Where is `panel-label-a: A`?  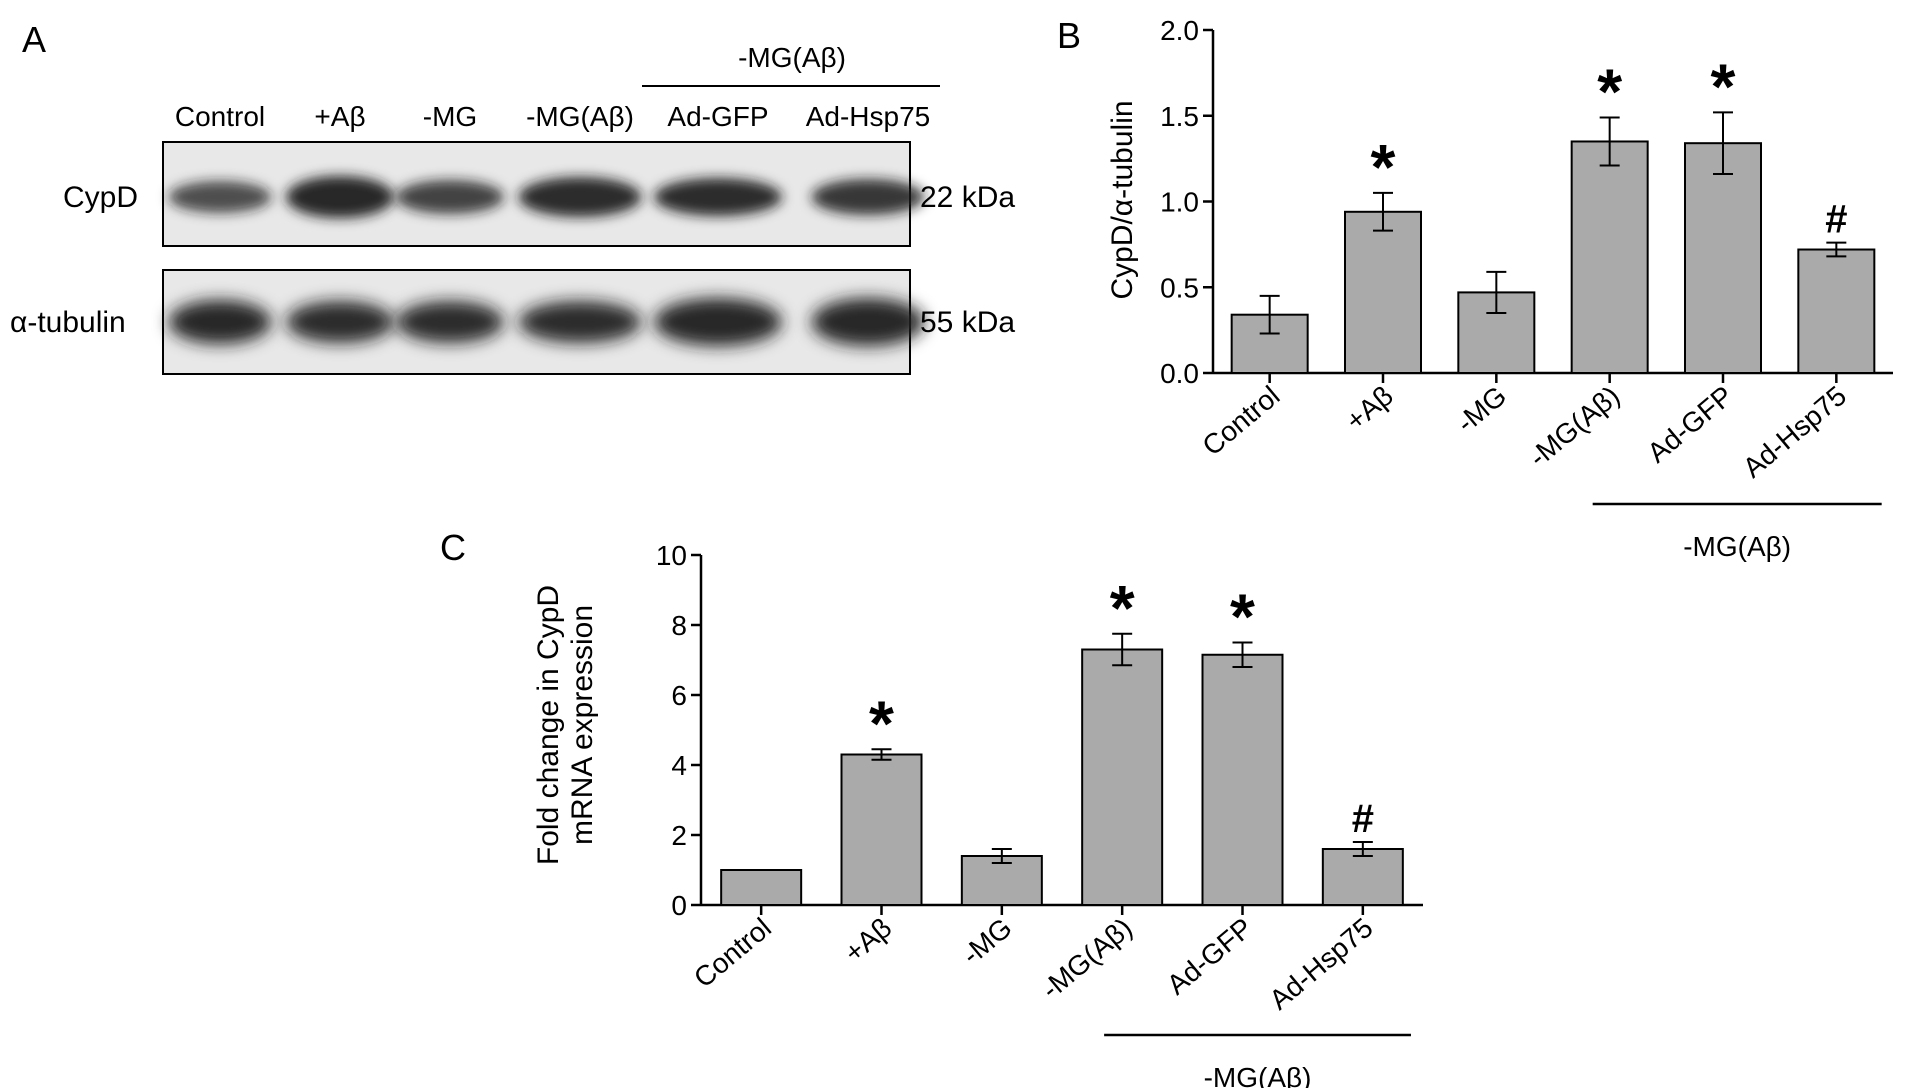 panel-label-a: A is located at coordinates (34, 39).